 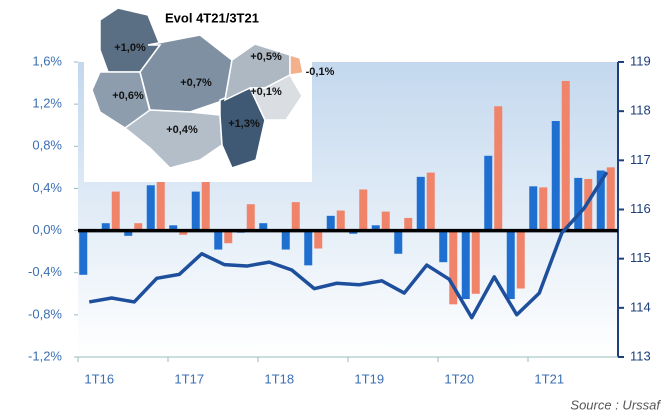 I want to click on x-tick-label: 1T20, so click(x=459, y=378).